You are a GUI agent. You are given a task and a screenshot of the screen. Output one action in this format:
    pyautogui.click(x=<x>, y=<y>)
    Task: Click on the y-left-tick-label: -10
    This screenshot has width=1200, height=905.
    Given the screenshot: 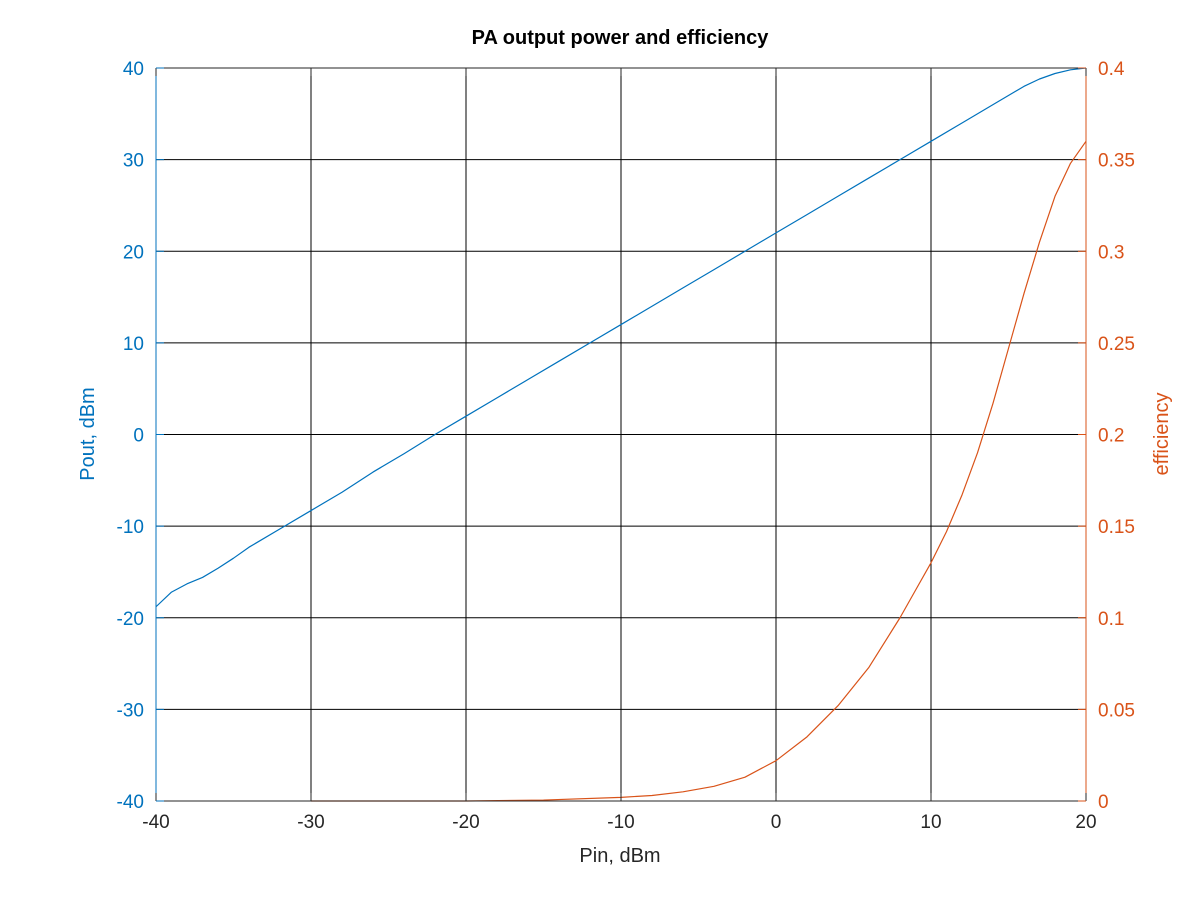 What is the action you would take?
    pyautogui.click(x=130, y=527)
    